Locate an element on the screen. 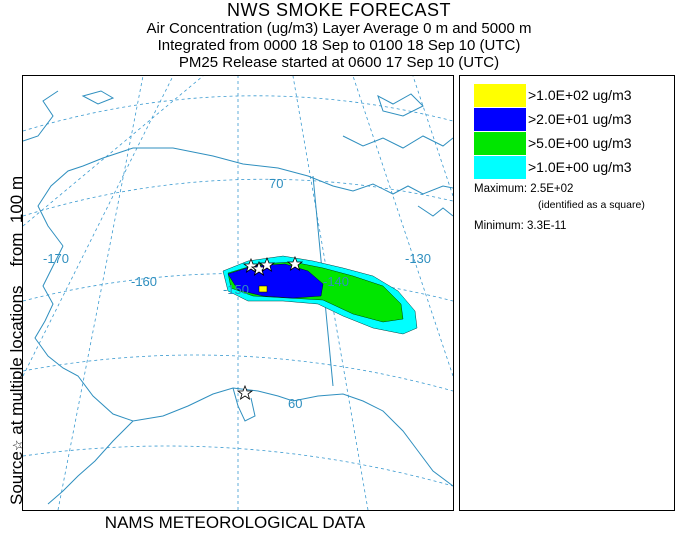 This screenshot has width=678, height=533. lon-label-140: -140 is located at coordinates (336, 281).